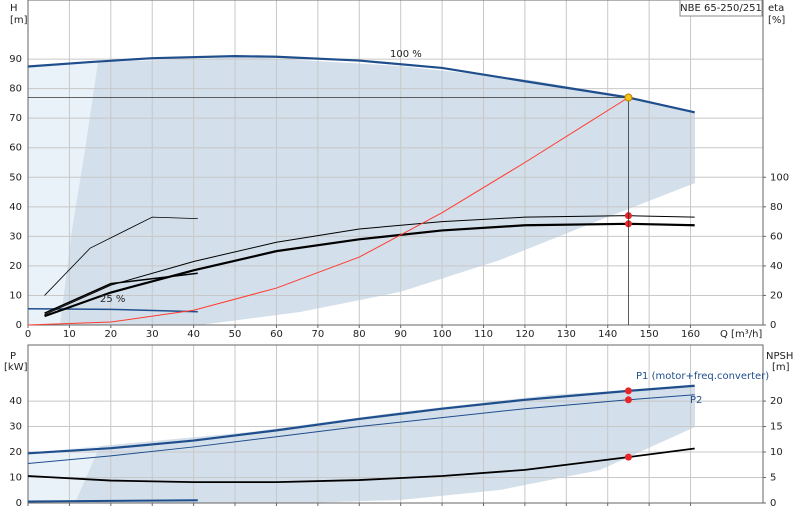 The height and width of the screenshot is (520, 800). Describe the element at coordinates (15, 59) in the screenshot. I see `y-tick-label: 90` at that location.